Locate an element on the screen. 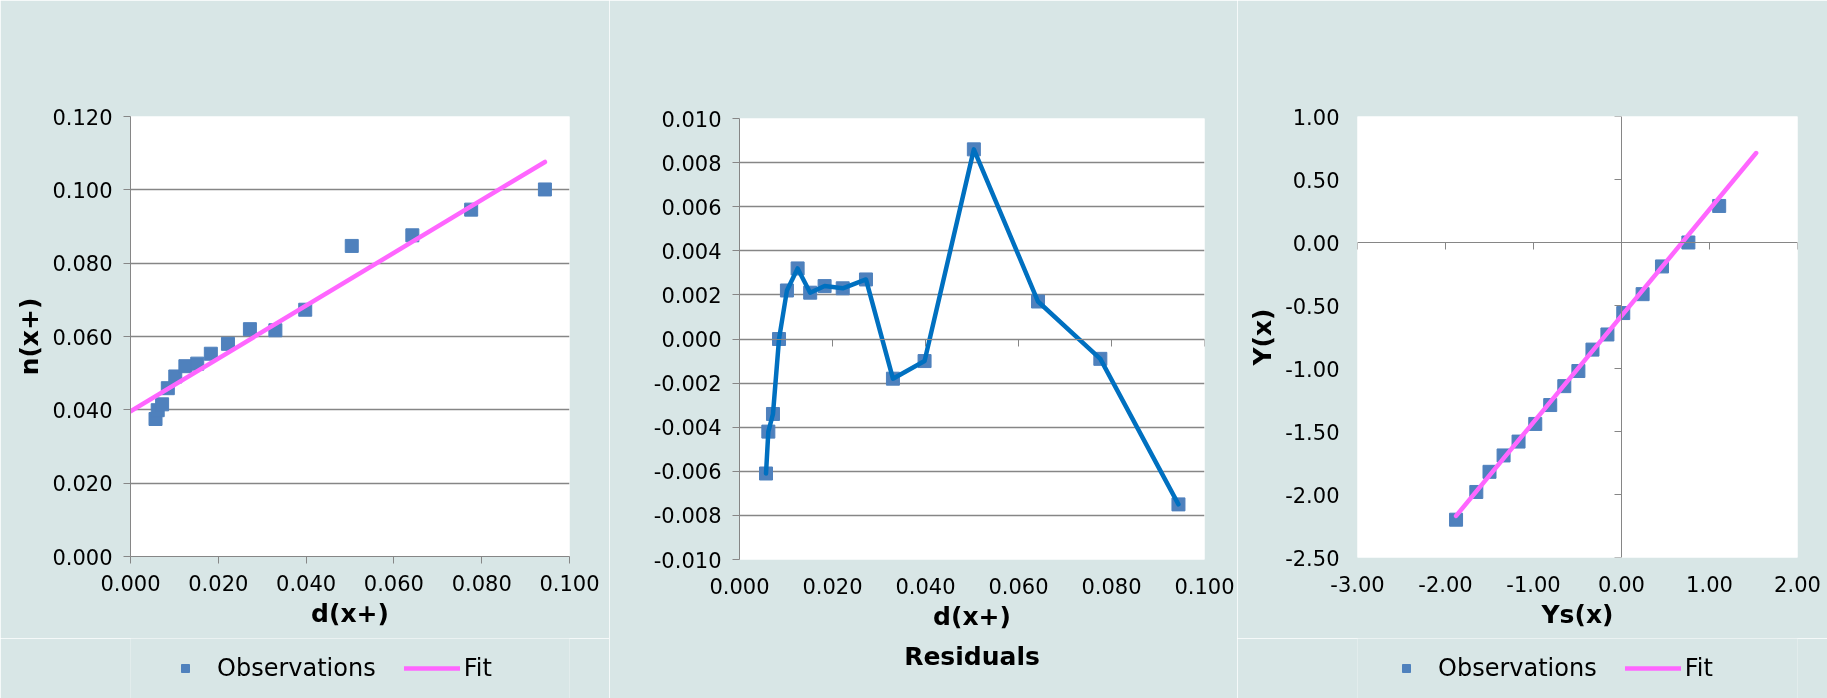 This screenshot has width=1827, height=698. y-tick-label: 0.010 is located at coordinates (691, 119).